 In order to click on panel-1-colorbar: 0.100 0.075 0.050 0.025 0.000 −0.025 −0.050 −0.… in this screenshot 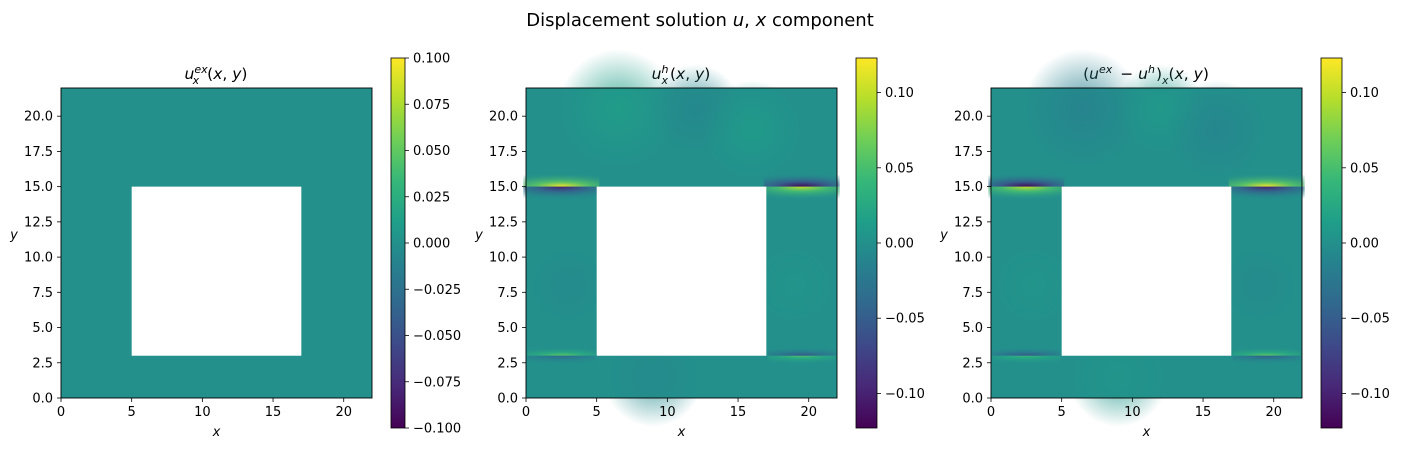, I will do `click(425, 244)`.